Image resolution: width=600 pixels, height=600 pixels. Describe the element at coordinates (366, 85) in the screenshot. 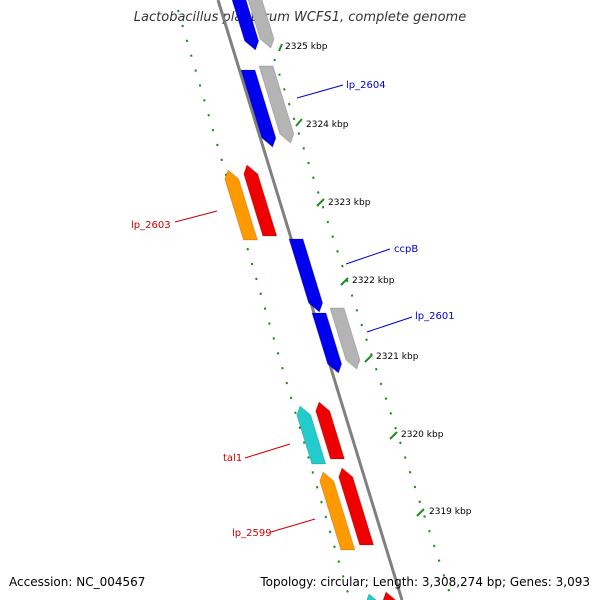

I see `gene-label-lp-2604: lp_2604` at that location.